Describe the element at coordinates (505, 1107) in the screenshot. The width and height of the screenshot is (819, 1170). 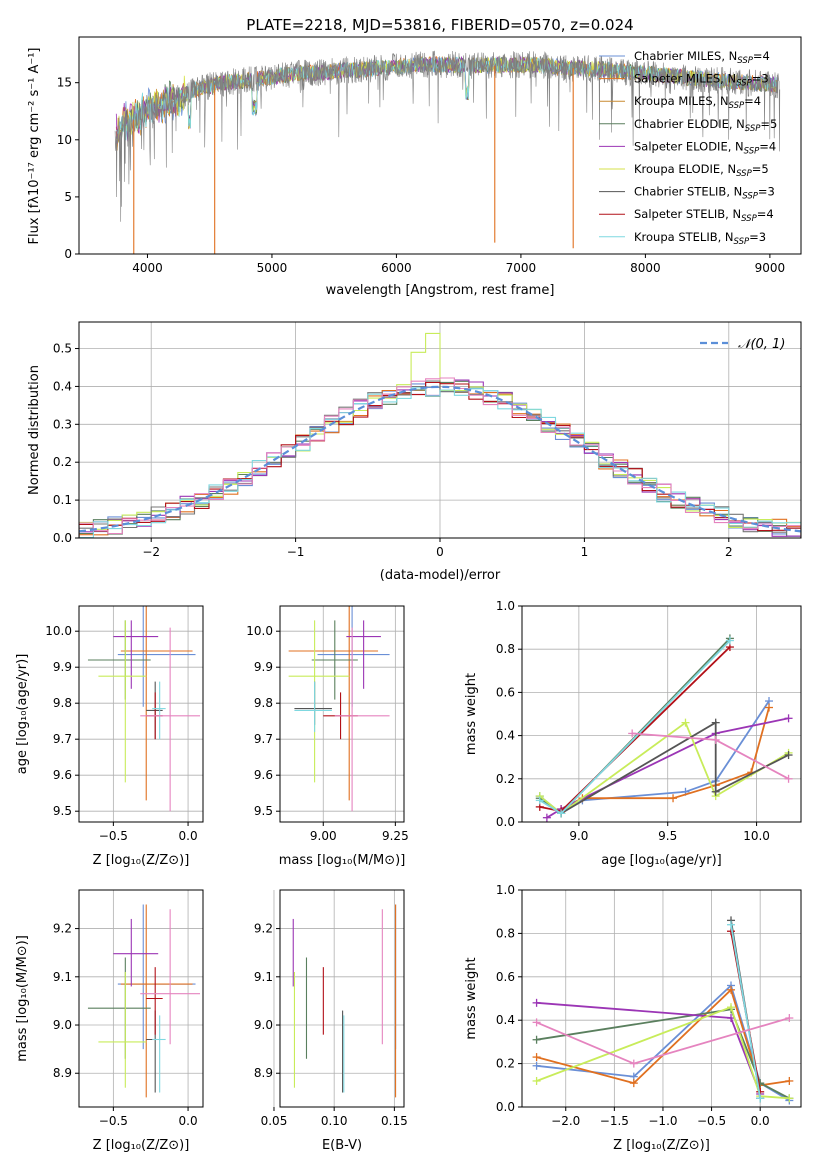
I see `weight_vs_Z-ytick-label: 0.0` at that location.